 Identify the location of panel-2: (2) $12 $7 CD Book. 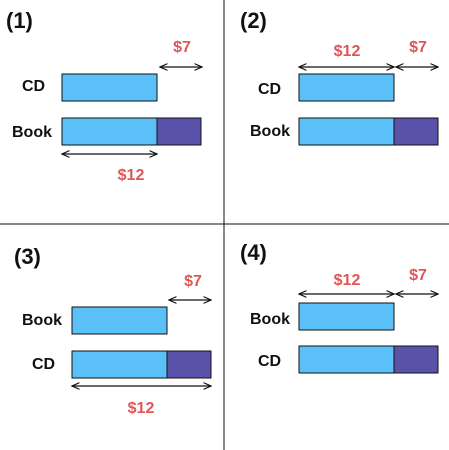
(339, 77).